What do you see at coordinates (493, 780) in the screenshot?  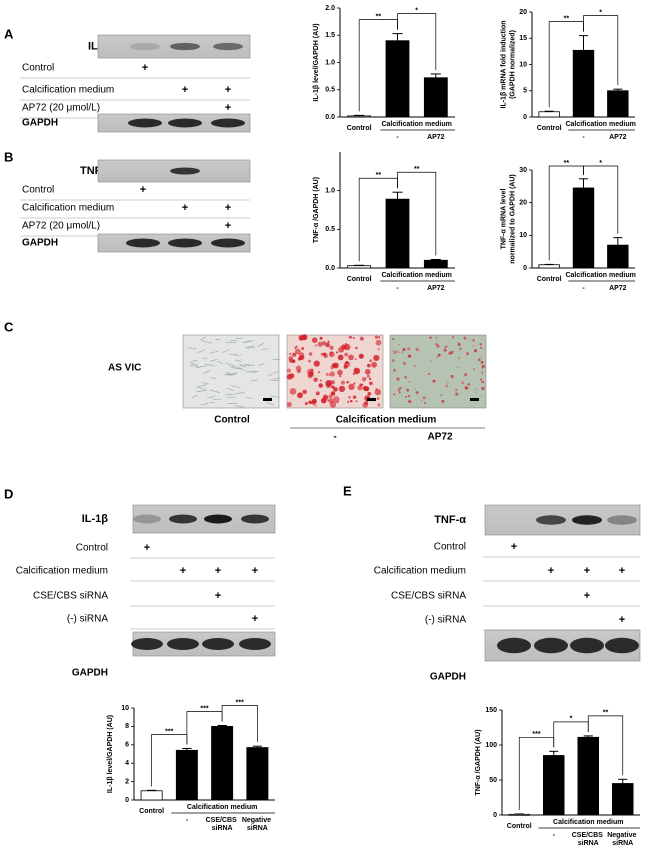 I see `y-tick-label: 50` at bounding box center [493, 780].